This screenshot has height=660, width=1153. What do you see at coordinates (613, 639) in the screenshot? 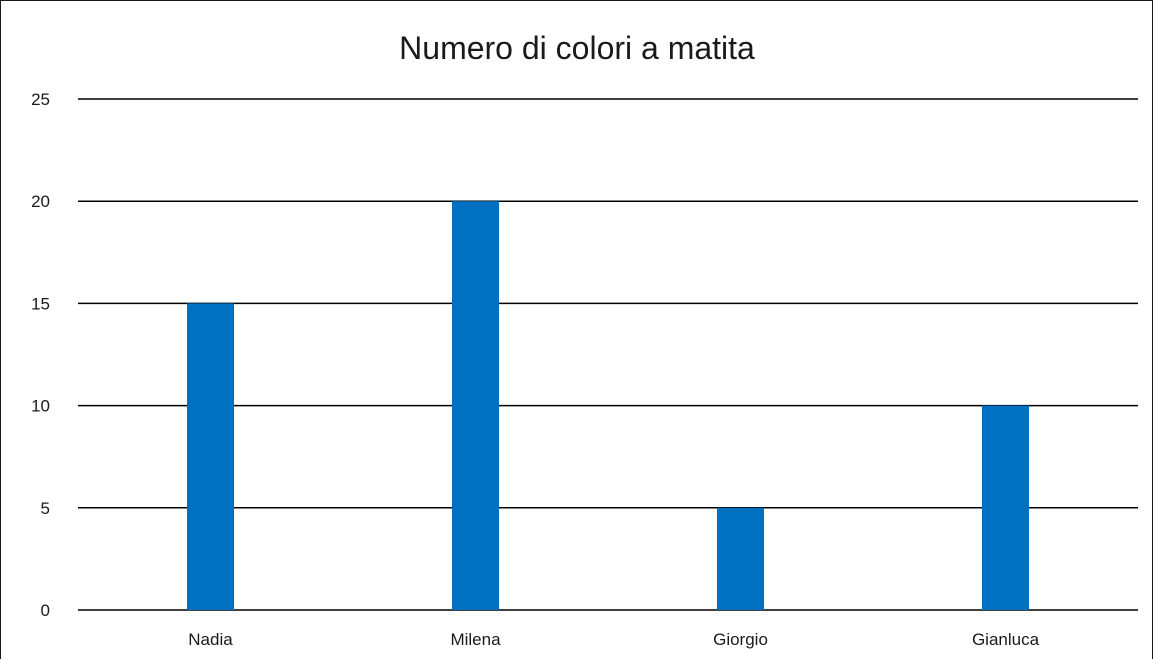
I see `x-axis-ticks: Nadia Milena Giorgio Gianluca` at bounding box center [613, 639].